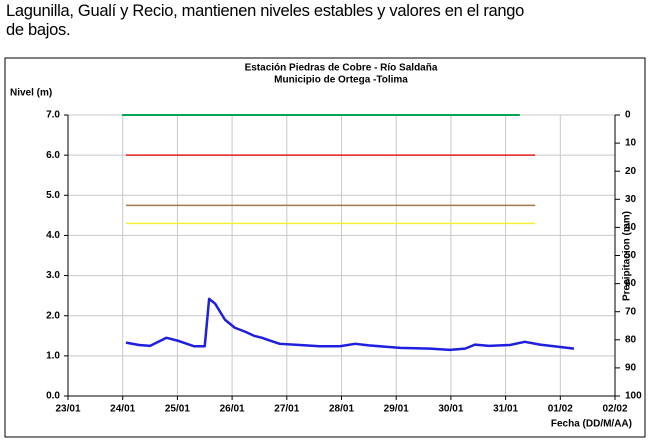  Describe the element at coordinates (53, 315) in the screenshot. I see `y-tick-label: 2.0` at that location.